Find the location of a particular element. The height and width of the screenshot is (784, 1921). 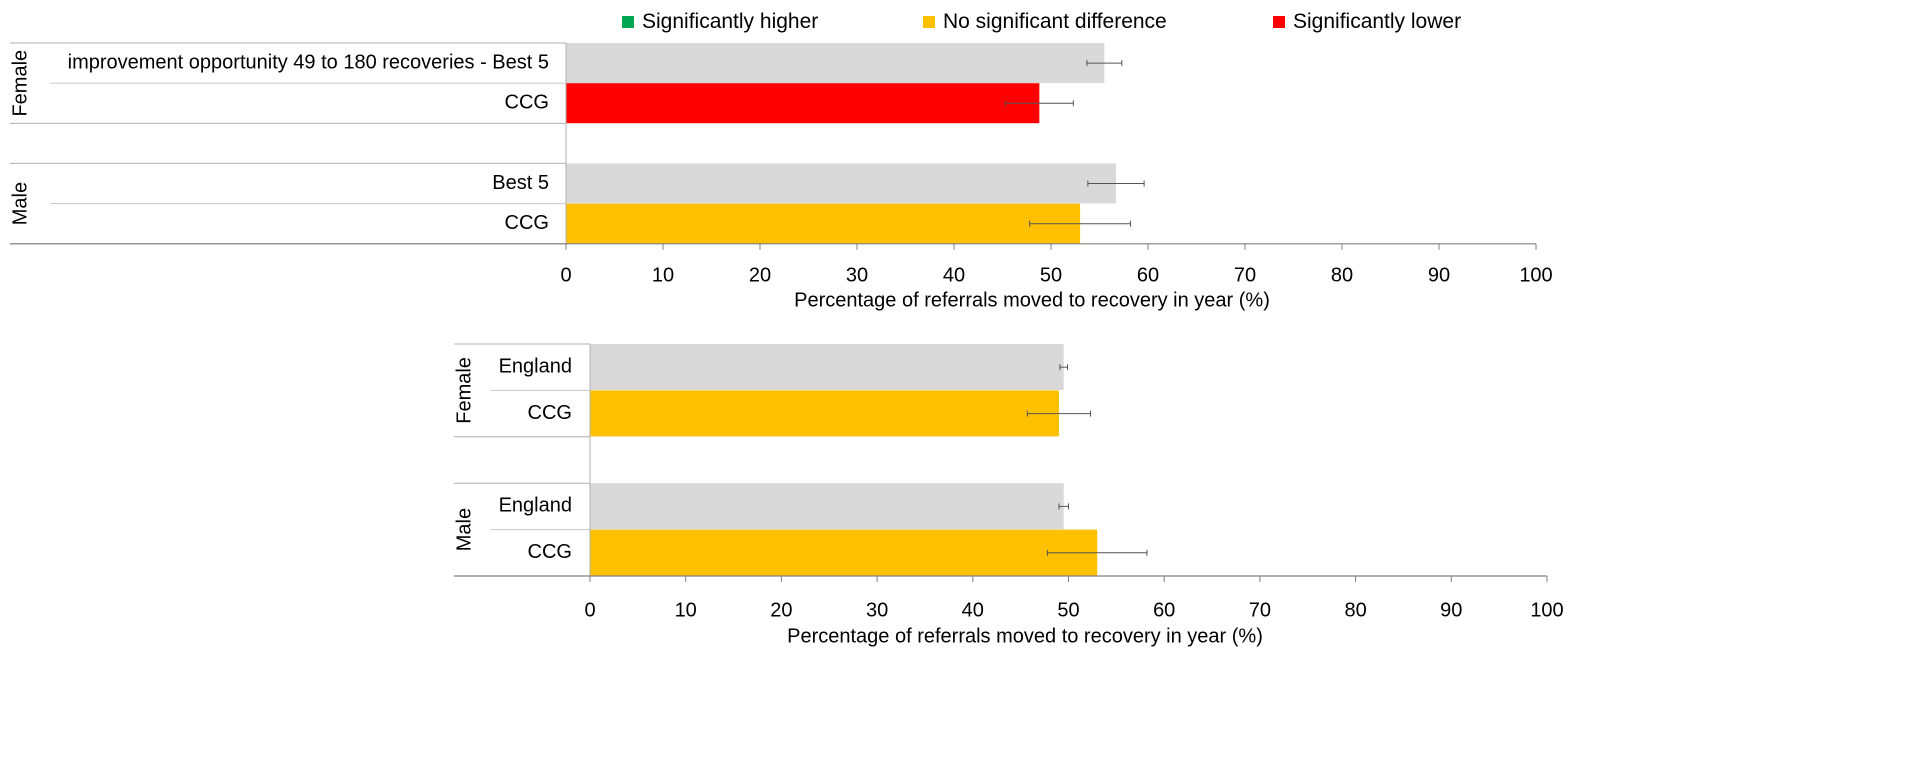

legend-item-no-significant-difference: No significant difference is located at coordinates (1045, 22).